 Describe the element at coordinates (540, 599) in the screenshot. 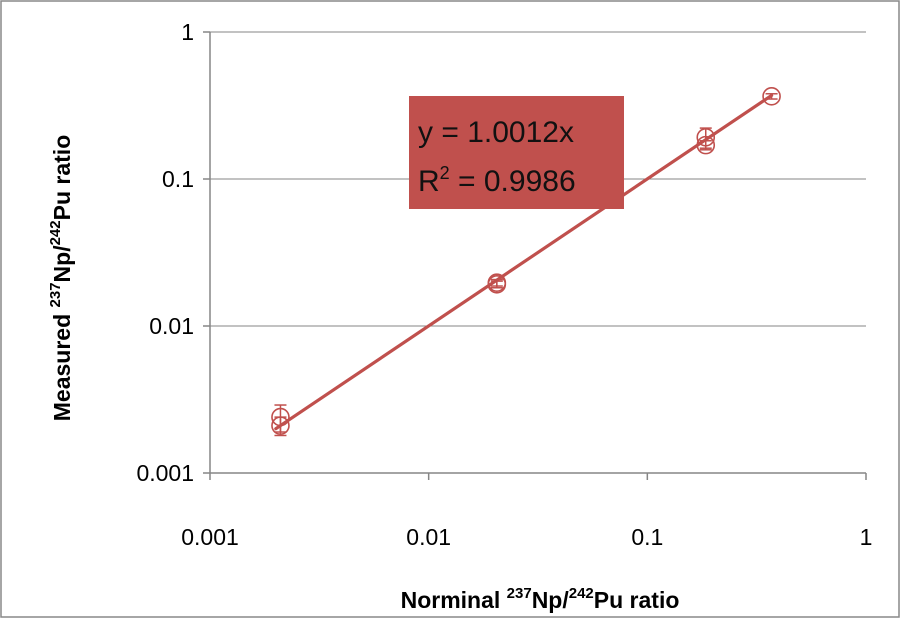

I see `x-axis-title: Norminal 237Np/242Pu ratio` at that location.